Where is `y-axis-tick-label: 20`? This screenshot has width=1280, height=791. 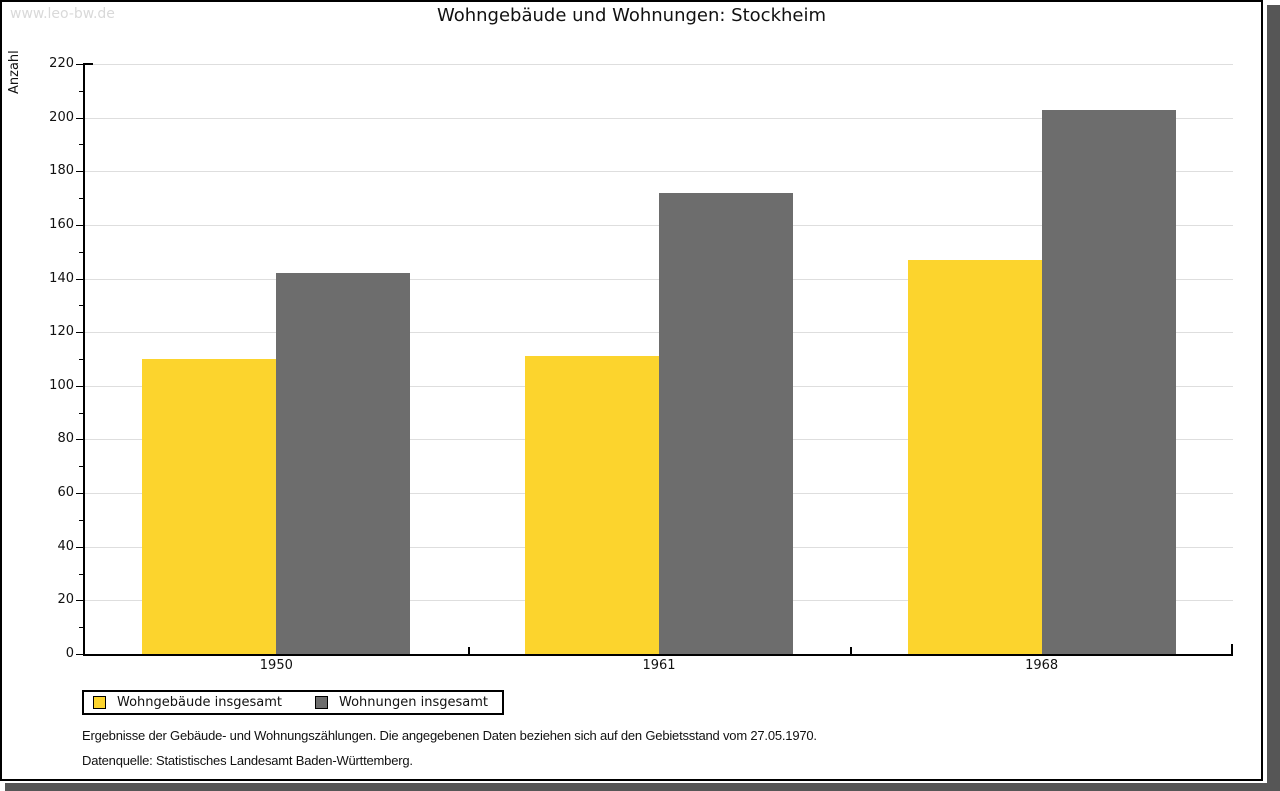 y-axis-tick-label: 20 is located at coordinates (65, 600).